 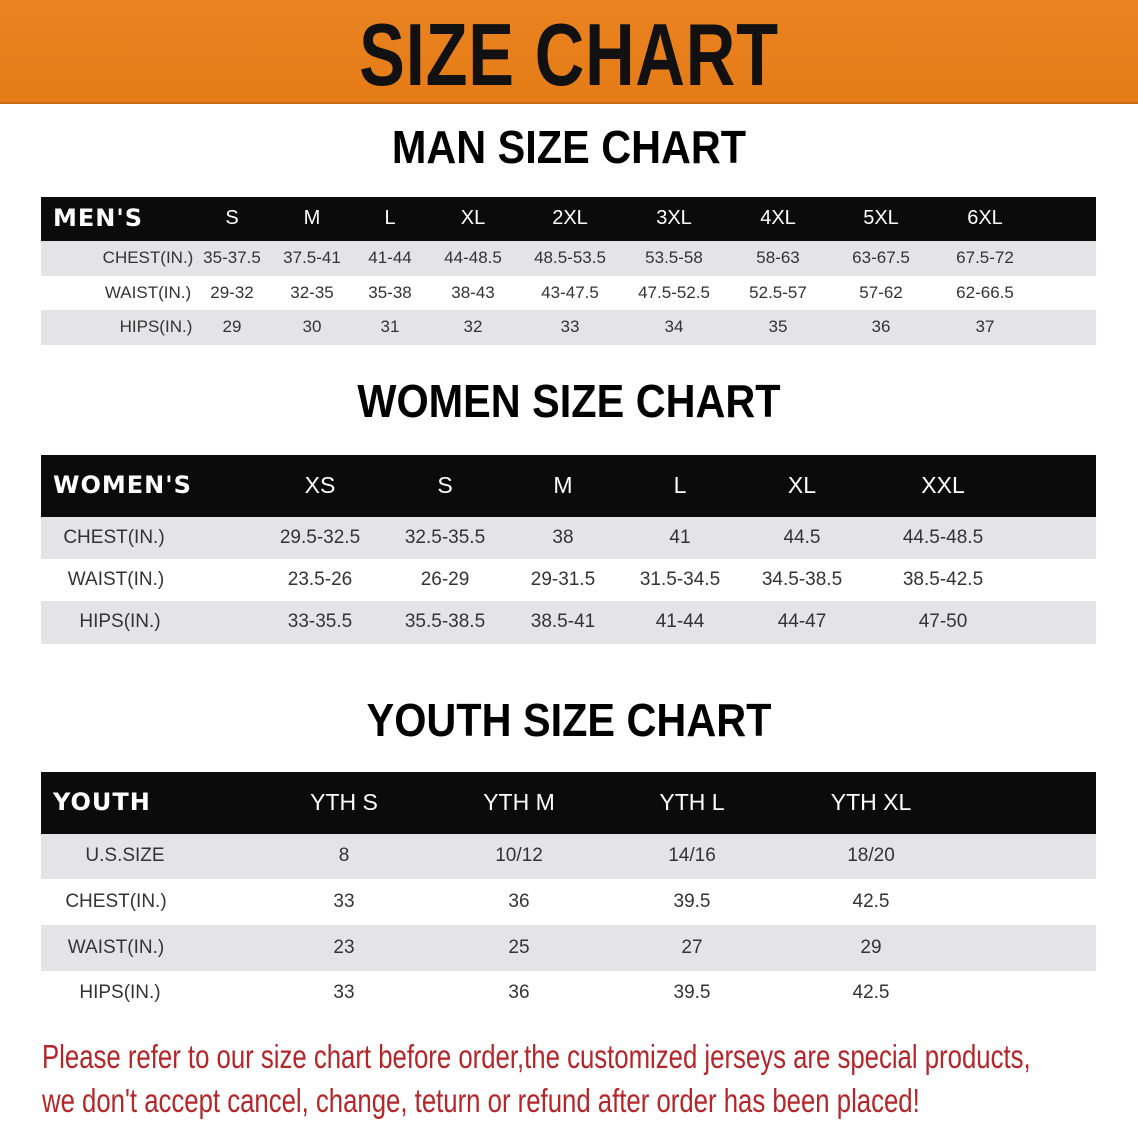 I want to click on measurement-cell: 57-62, so click(x=881, y=292).